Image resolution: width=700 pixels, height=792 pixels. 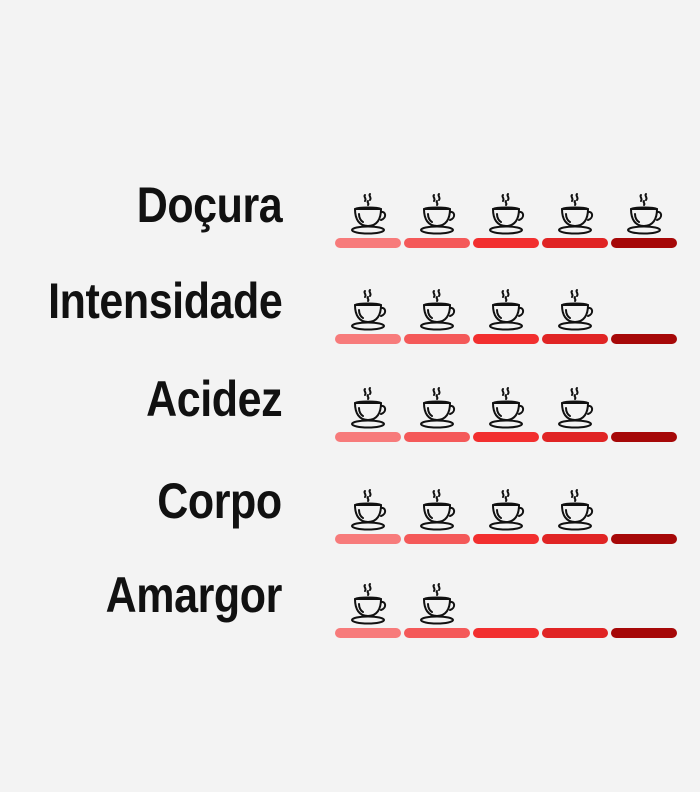 I want to click on attribute-label: Intensidade, so click(x=165, y=301).